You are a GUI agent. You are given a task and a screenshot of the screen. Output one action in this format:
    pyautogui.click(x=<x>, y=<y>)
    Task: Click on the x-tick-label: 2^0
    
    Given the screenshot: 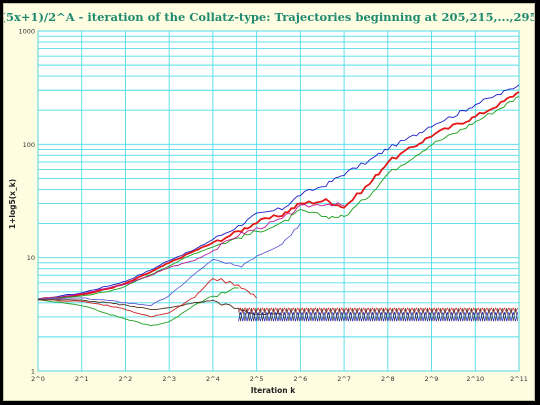 What is the action you would take?
    pyautogui.click(x=38, y=379)
    